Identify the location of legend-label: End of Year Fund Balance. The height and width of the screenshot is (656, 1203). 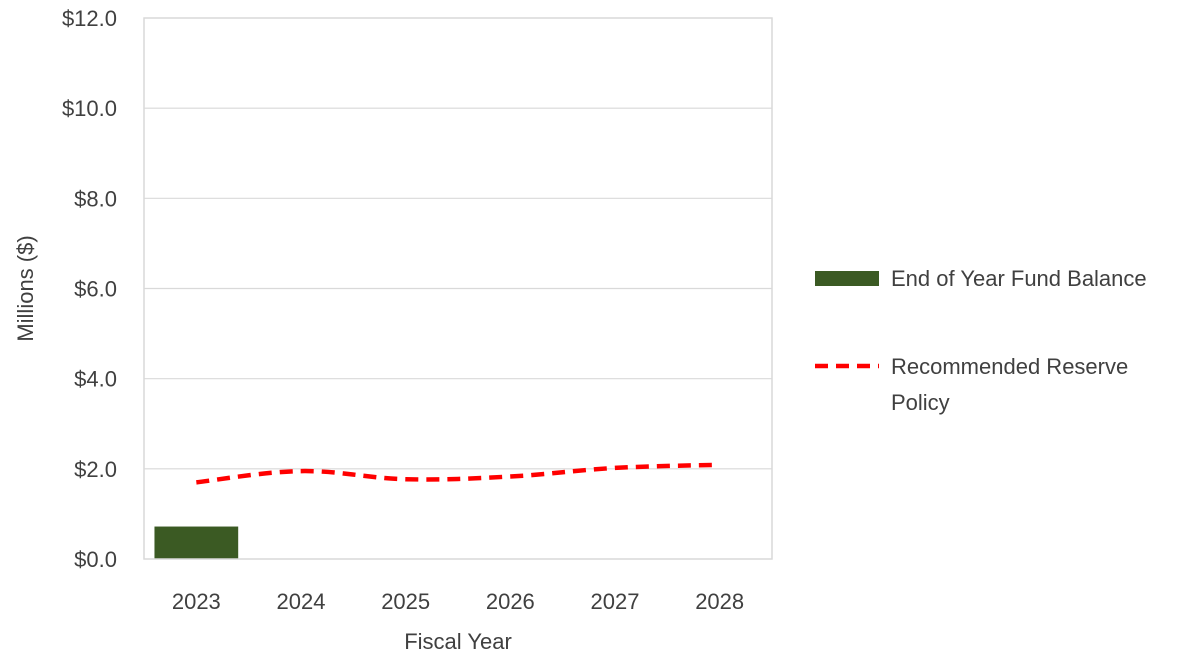
(1019, 278).